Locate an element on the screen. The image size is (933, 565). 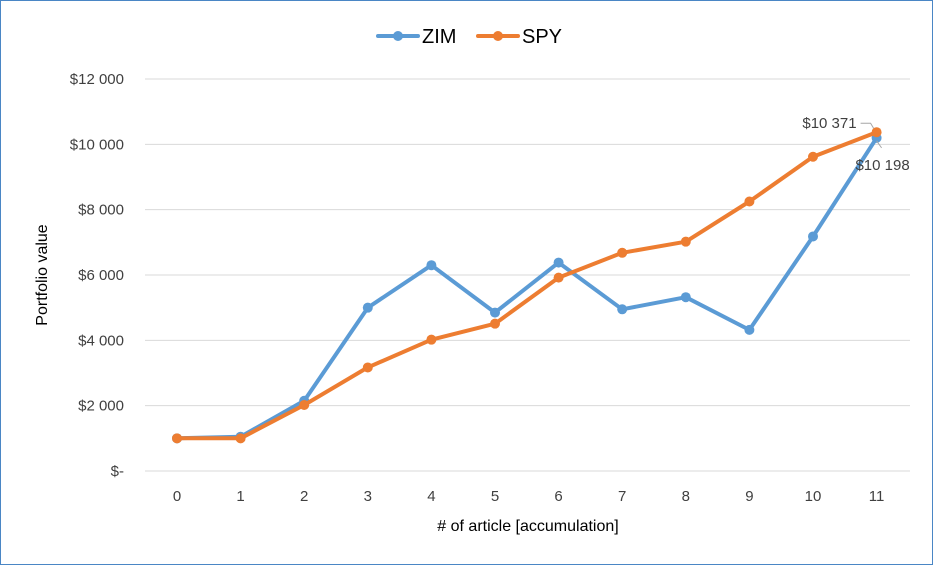
data-label-spy: $10 371 is located at coordinates (829, 123).